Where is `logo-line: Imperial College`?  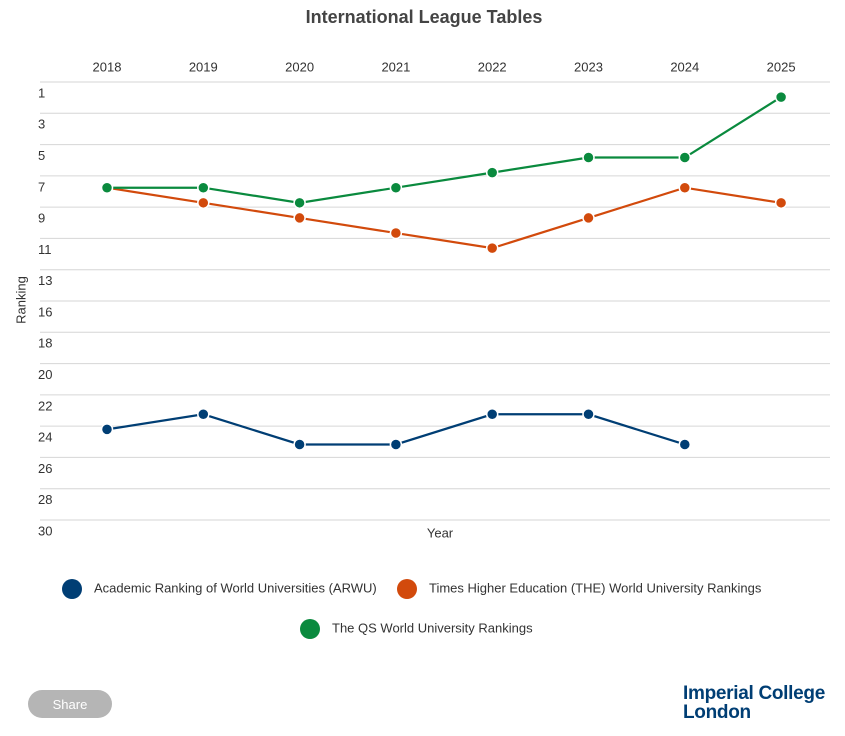 logo-line: Imperial College is located at coordinates (754, 693).